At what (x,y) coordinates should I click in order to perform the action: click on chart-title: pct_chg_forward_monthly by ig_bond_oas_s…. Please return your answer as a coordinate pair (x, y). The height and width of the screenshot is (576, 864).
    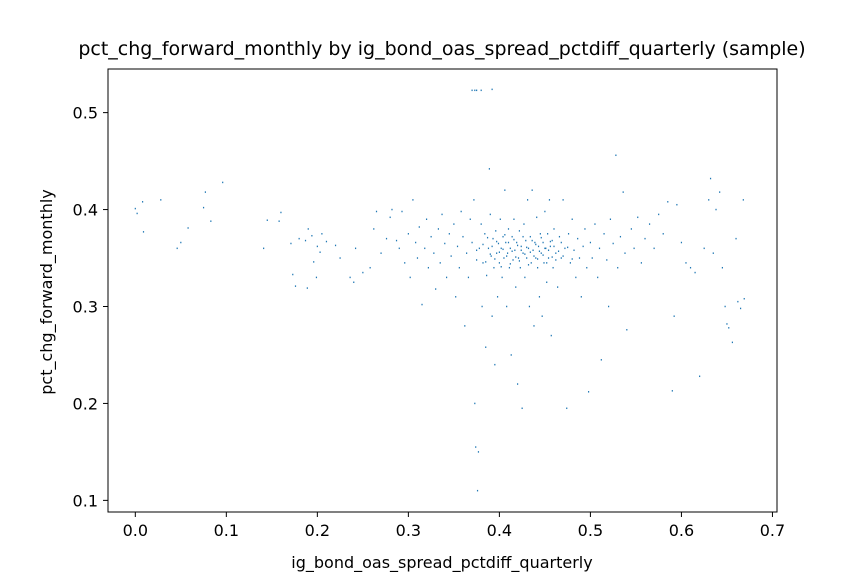
    Looking at the image, I should click on (441, 49).